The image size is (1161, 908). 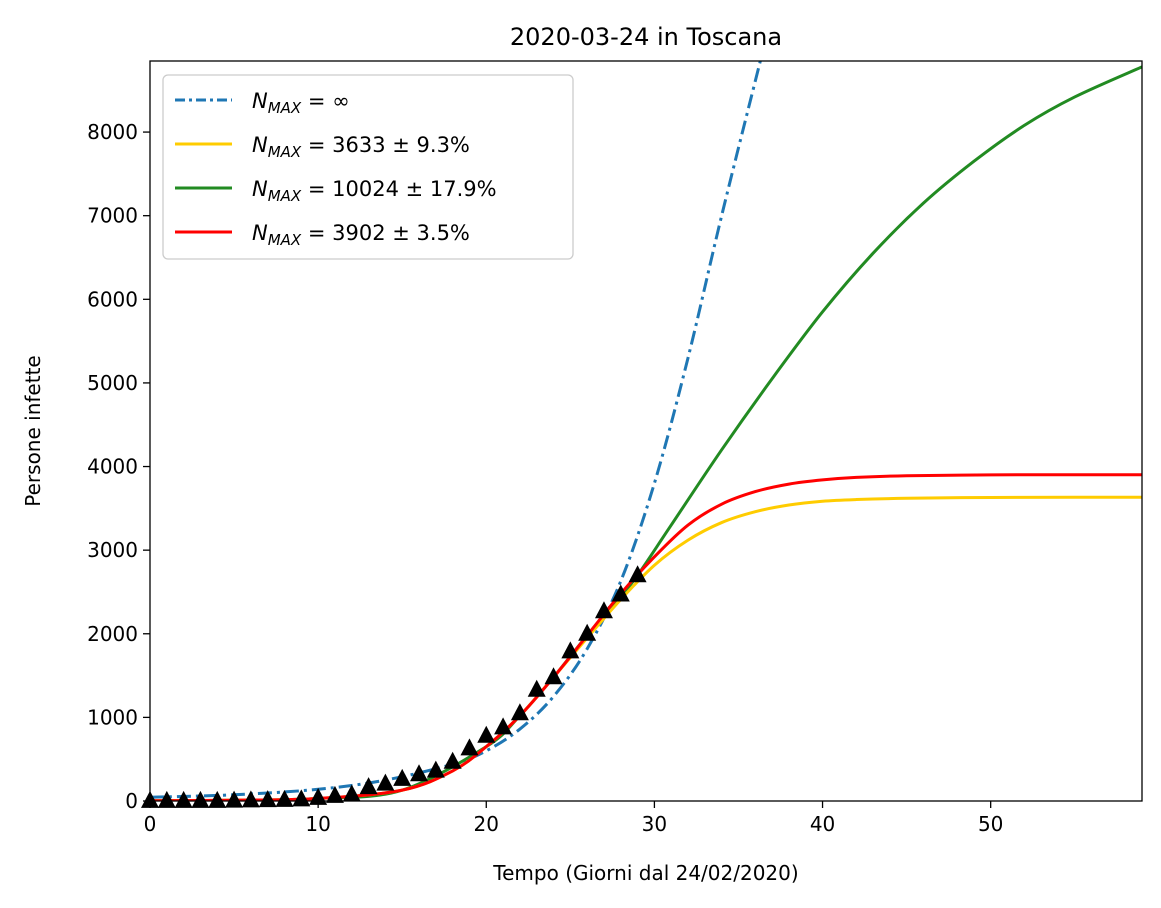 What do you see at coordinates (990, 824) in the screenshot?
I see `x-tick-label: 50` at bounding box center [990, 824].